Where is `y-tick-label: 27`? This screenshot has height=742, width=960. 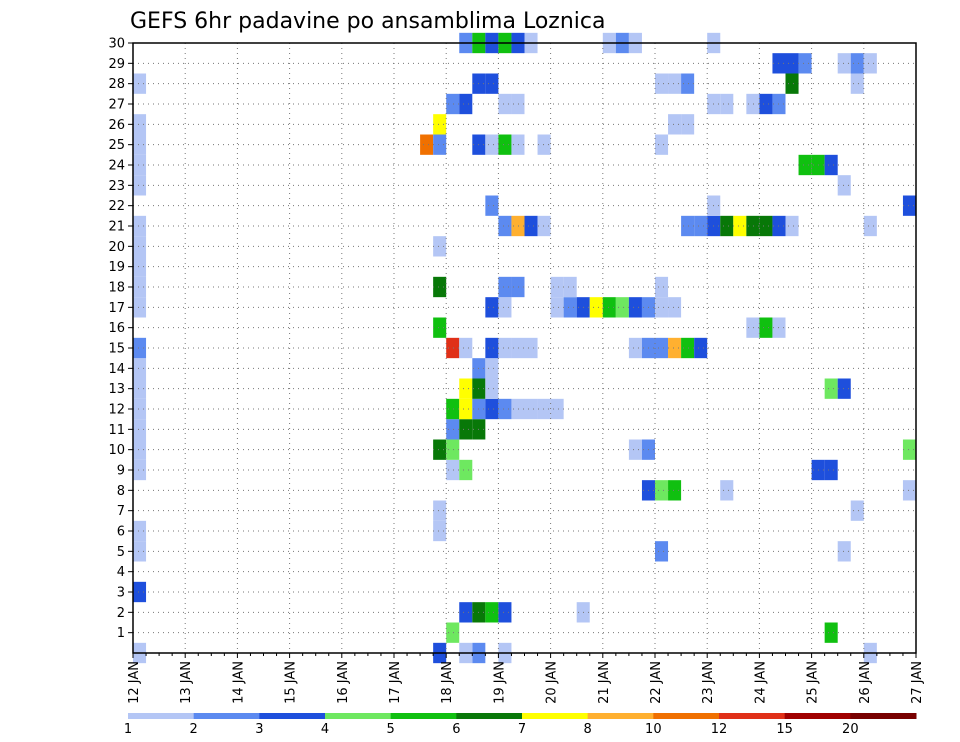 y-tick-label: 27 is located at coordinates (116, 105).